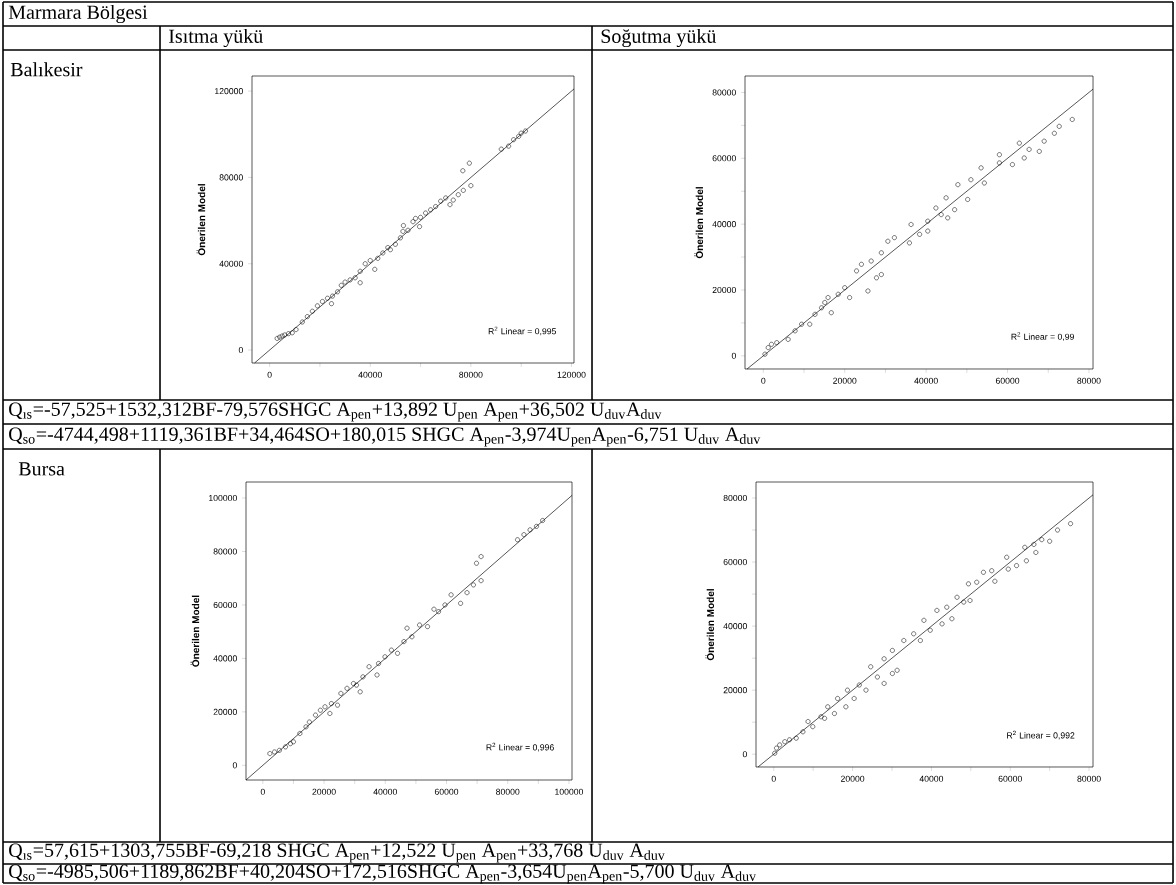 The width and height of the screenshot is (1176, 885). Describe the element at coordinates (522, 331) in the screenshot. I see `annotation: R$^{2}$ Linear = 0,995` at that location.